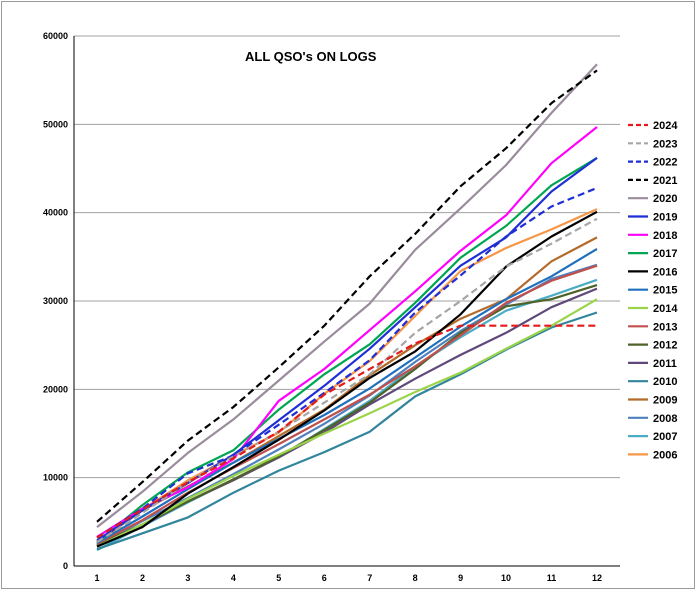 Image resolution: width=698 pixels, height=592 pixels. Describe the element at coordinates (665, 346) in the screenshot. I see `legend-label-2012: 2012` at that location.